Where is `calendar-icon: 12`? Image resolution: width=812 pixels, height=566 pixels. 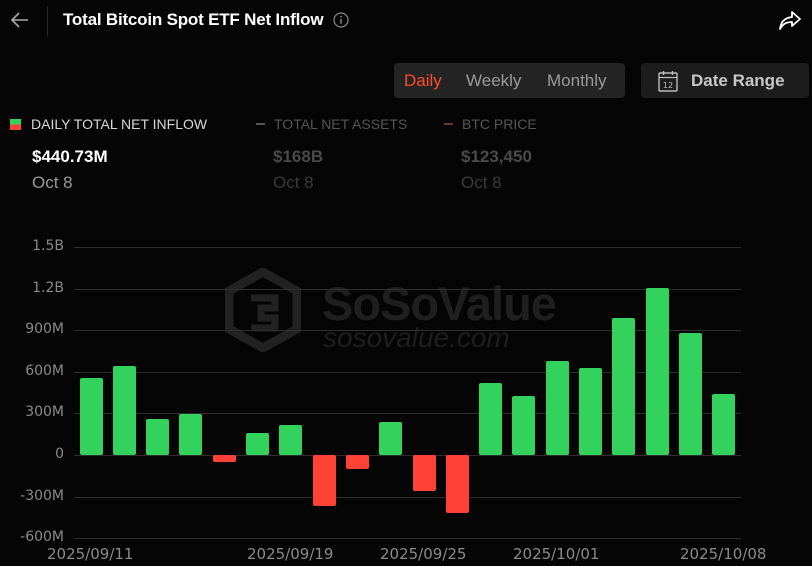
calendar-icon: 12 is located at coordinates (668, 81).